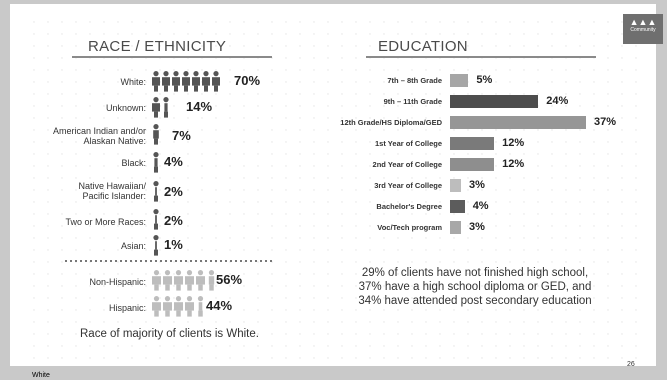  What do you see at coordinates (481, 57) in the screenshot?
I see `education-title-underline` at bounding box center [481, 57].